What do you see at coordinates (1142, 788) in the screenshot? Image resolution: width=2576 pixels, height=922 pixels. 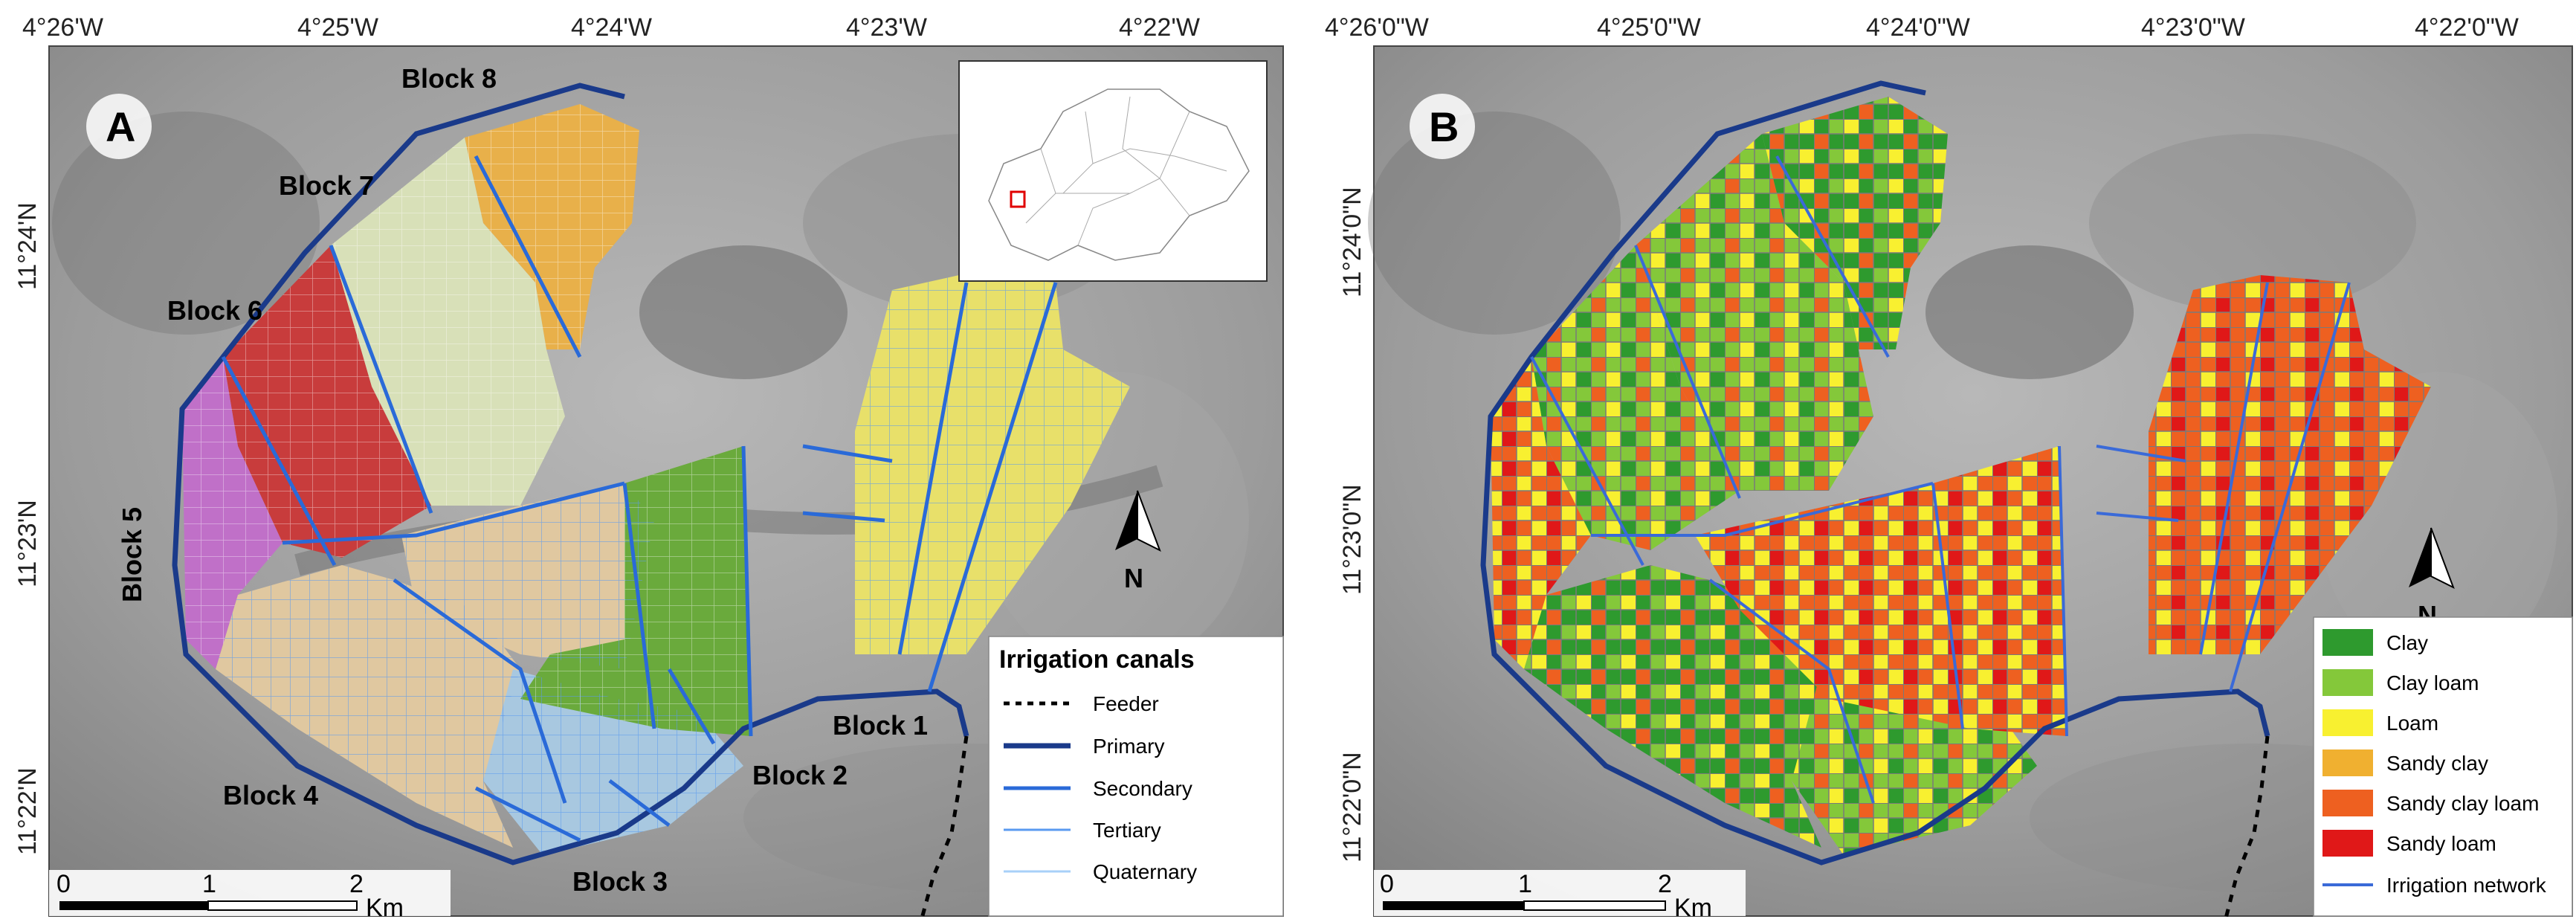 I see `legend-item: Secondary` at bounding box center [1142, 788].